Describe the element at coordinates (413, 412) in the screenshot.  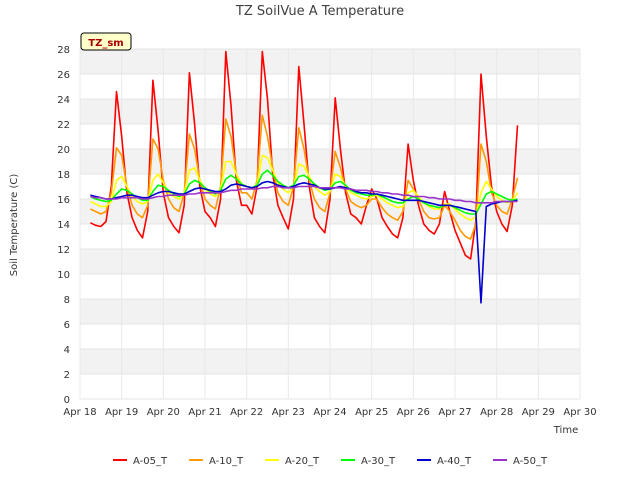
I see `x-tick-label: Apr 26` at that location.